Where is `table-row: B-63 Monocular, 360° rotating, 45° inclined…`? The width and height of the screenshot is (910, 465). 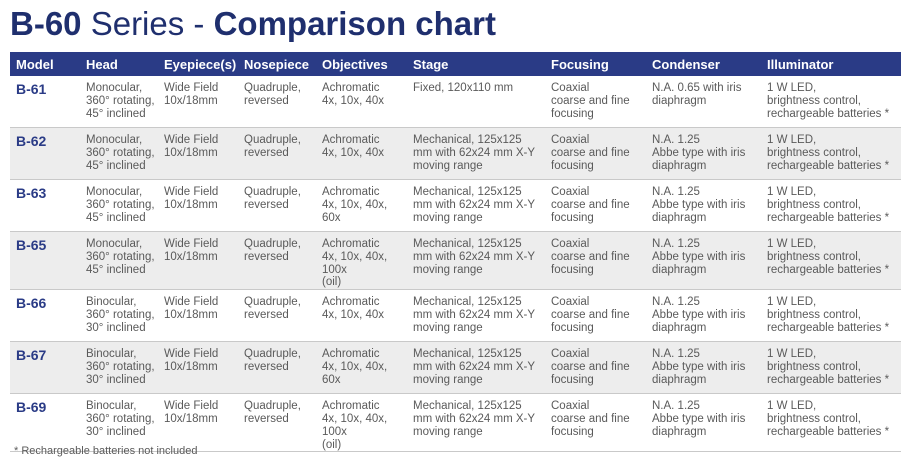
table-row: B-63 Monocular, 360° rotating, 45° inclined… is located at coordinates (455, 205).